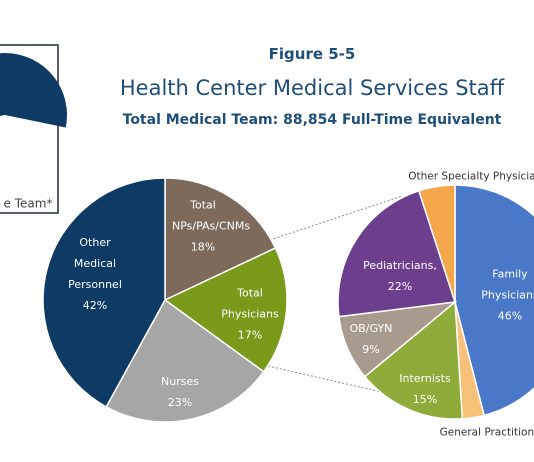  What do you see at coordinates (425, 378) in the screenshot?
I see `category-label: Internists` at bounding box center [425, 378].